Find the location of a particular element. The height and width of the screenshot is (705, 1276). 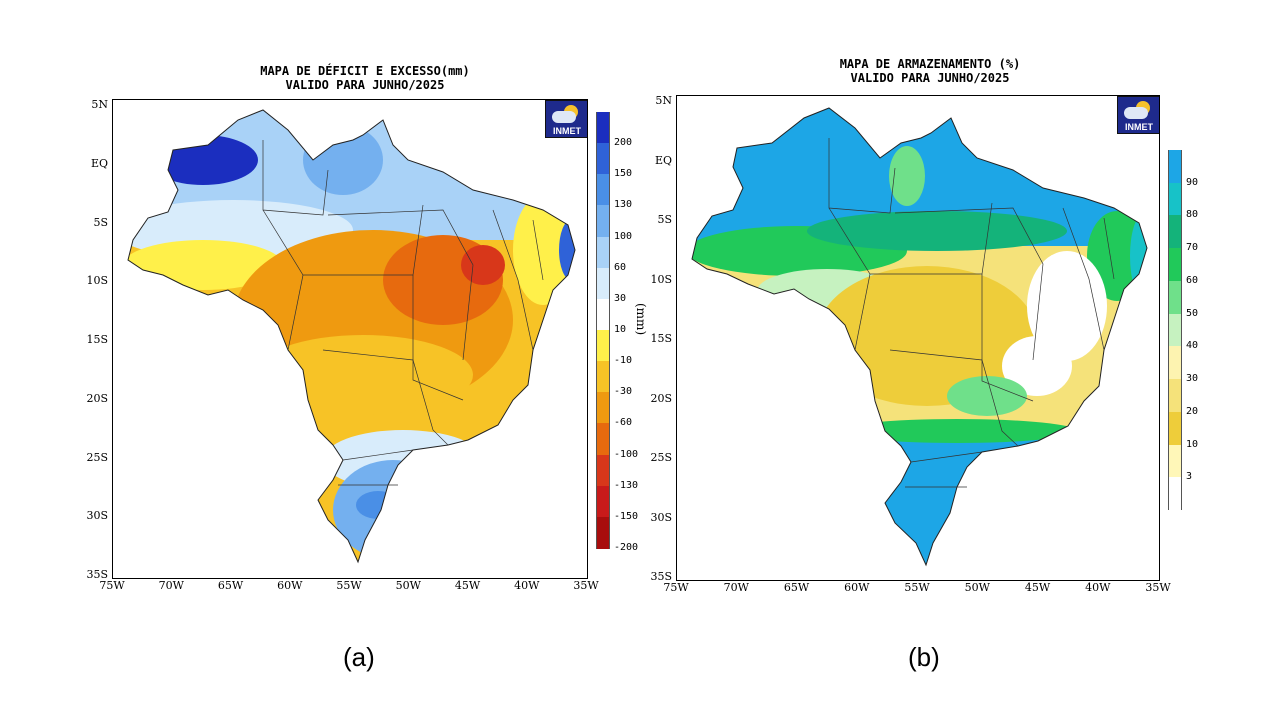

map-a-colorbar is located at coordinates (603, 330).